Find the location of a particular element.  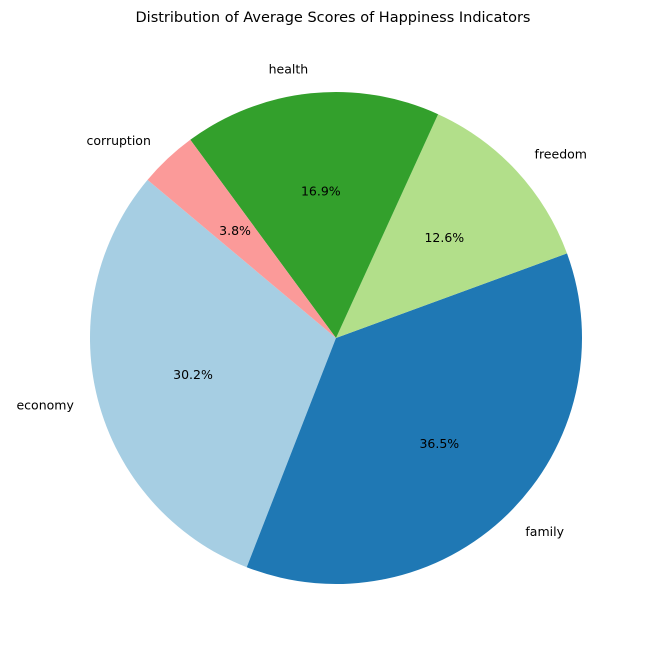

slice-label-economy: economy is located at coordinates (45, 405).